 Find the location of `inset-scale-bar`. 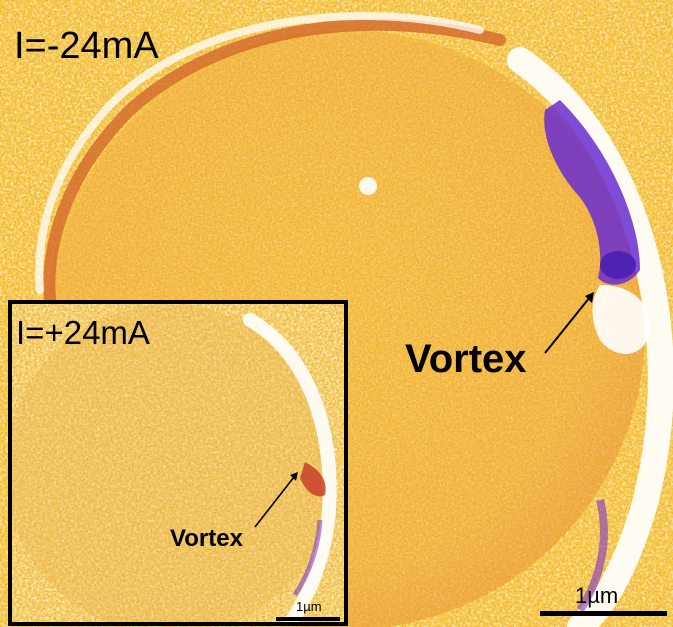

inset-scale-bar is located at coordinates (308, 619).